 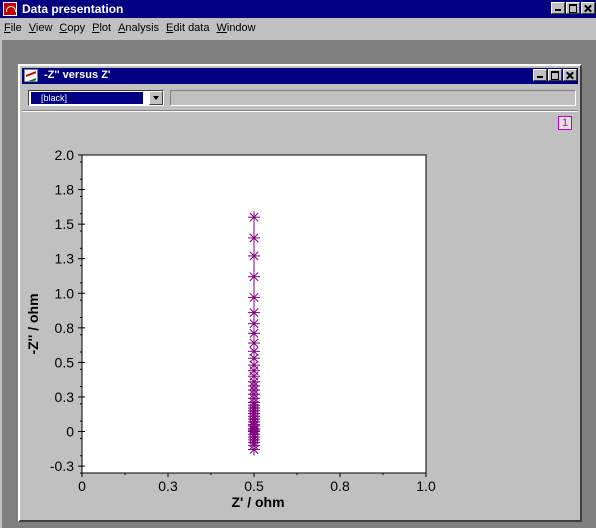 I want to click on plot-window-title: -Z'' versus Z', so click(x=77, y=75).